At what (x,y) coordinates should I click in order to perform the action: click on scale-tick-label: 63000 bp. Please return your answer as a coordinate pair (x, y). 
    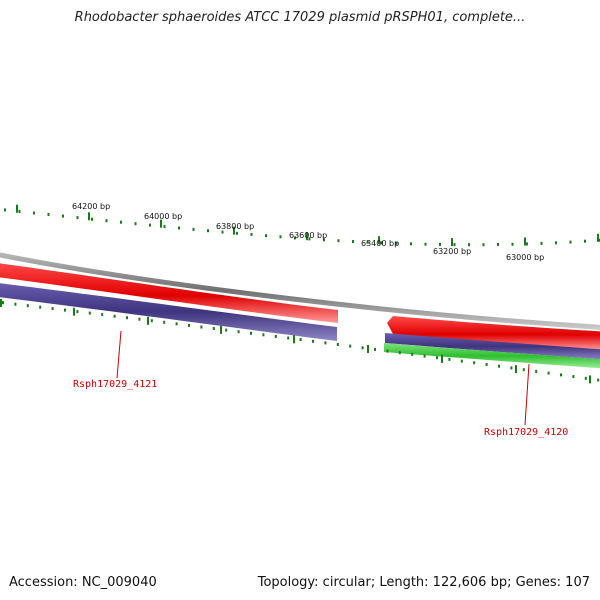
    Looking at the image, I should click on (525, 257).